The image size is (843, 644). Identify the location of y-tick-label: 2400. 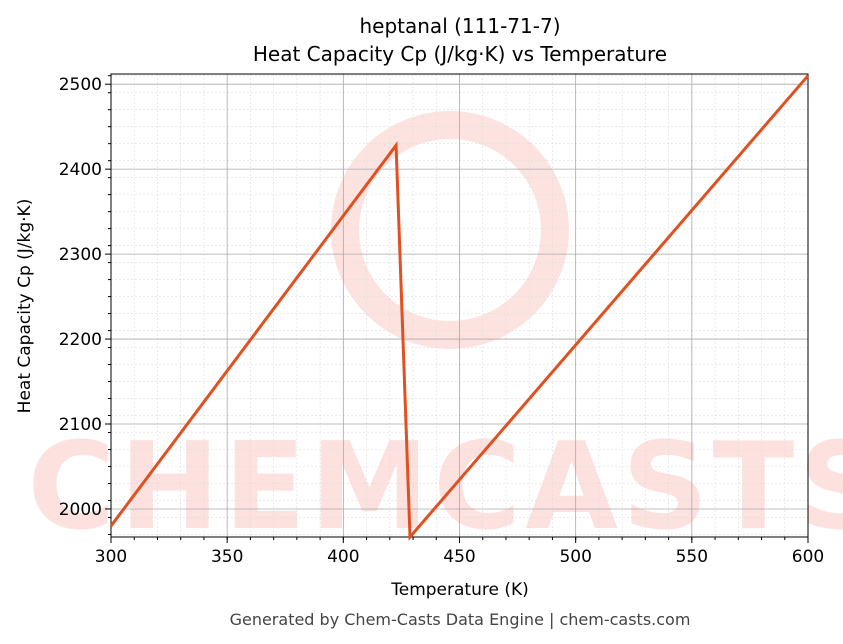
(80, 170).